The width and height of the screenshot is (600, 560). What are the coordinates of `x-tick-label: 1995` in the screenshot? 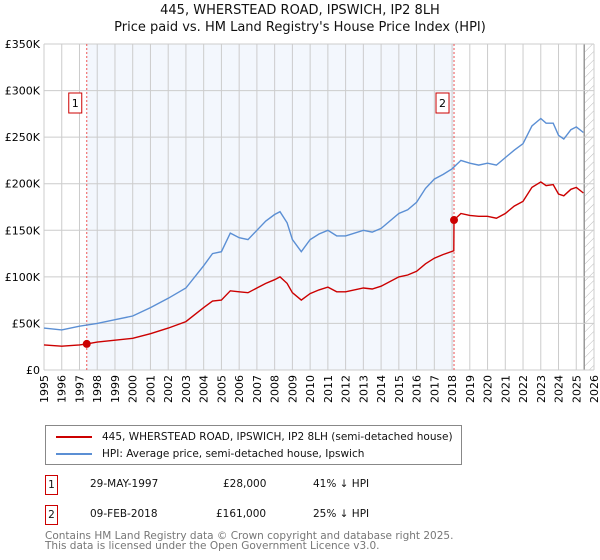 It's located at (44, 389).